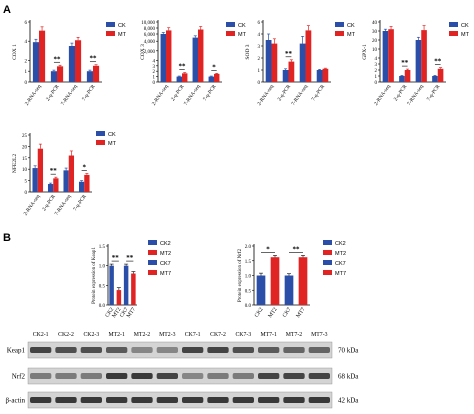 This screenshot has width=474, height=414. What do you see at coordinates (165, 254) in the screenshot?
I see `legend-label: MT2` at bounding box center [165, 254].